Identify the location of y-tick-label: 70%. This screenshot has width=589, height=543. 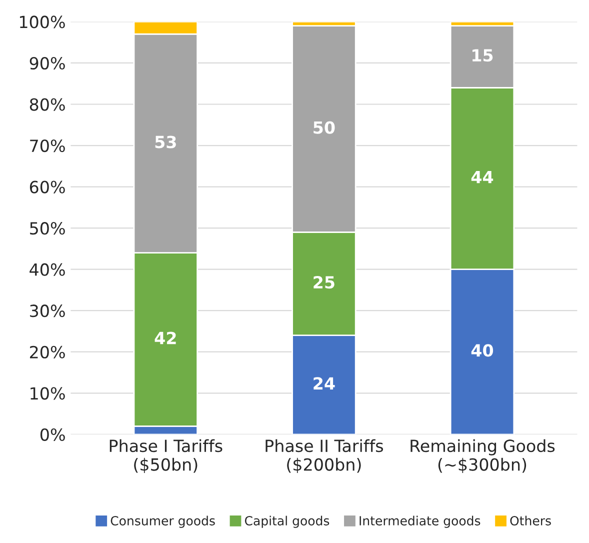
(47, 145).